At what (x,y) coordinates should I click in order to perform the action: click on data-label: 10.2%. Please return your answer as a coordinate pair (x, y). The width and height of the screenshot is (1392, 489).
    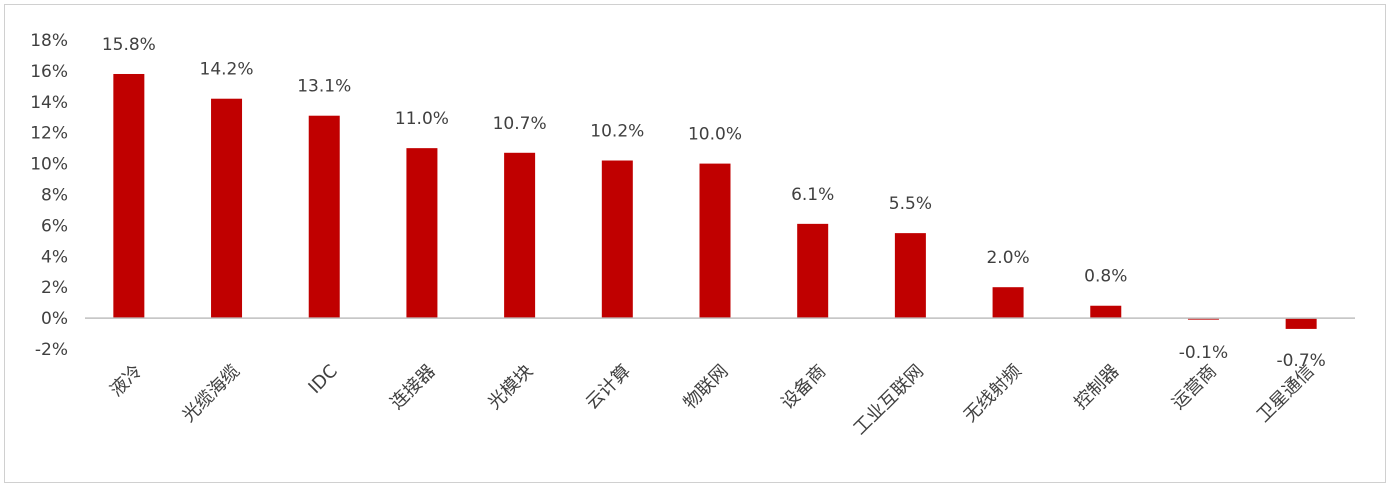
    Looking at the image, I should click on (617, 132).